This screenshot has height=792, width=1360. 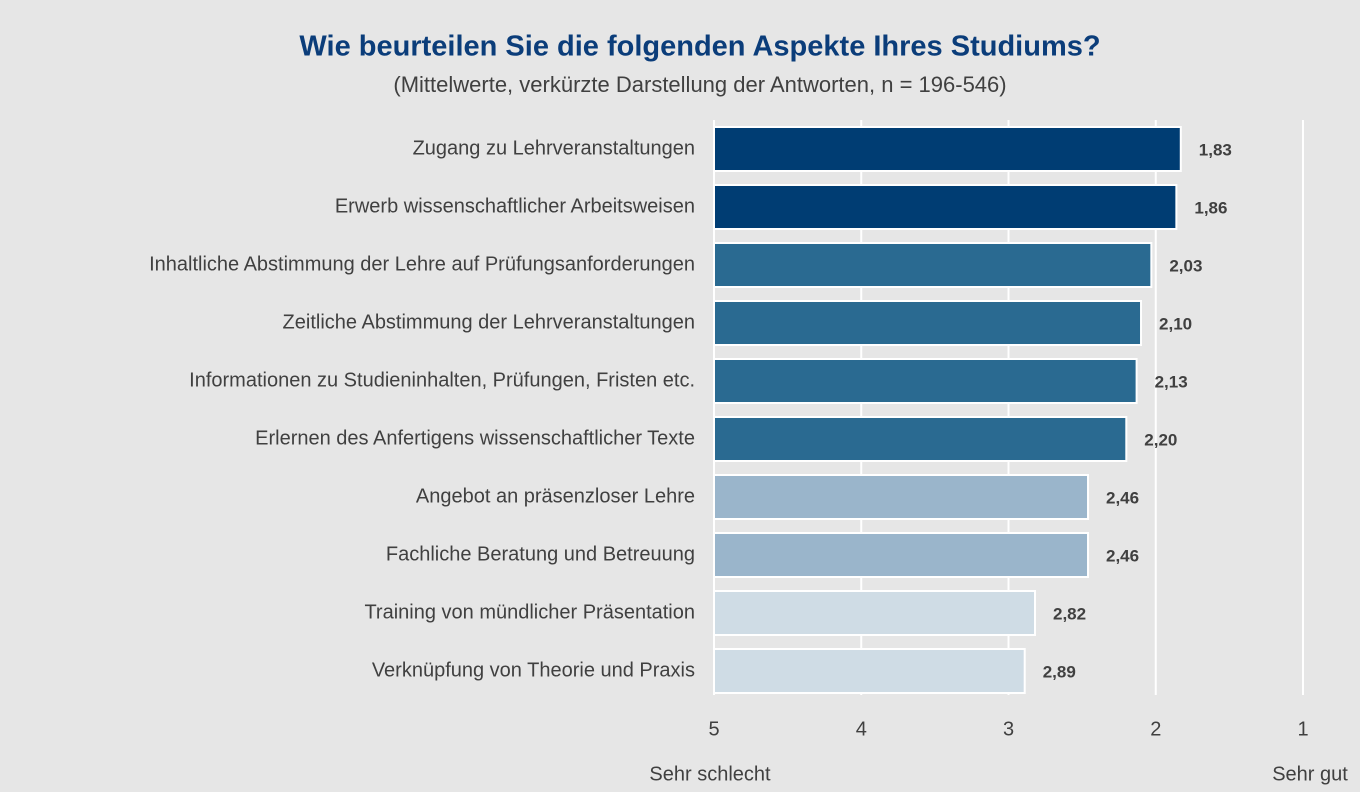 What do you see at coordinates (1210, 207) in the screenshot?
I see `data-label: 1,86` at bounding box center [1210, 207].